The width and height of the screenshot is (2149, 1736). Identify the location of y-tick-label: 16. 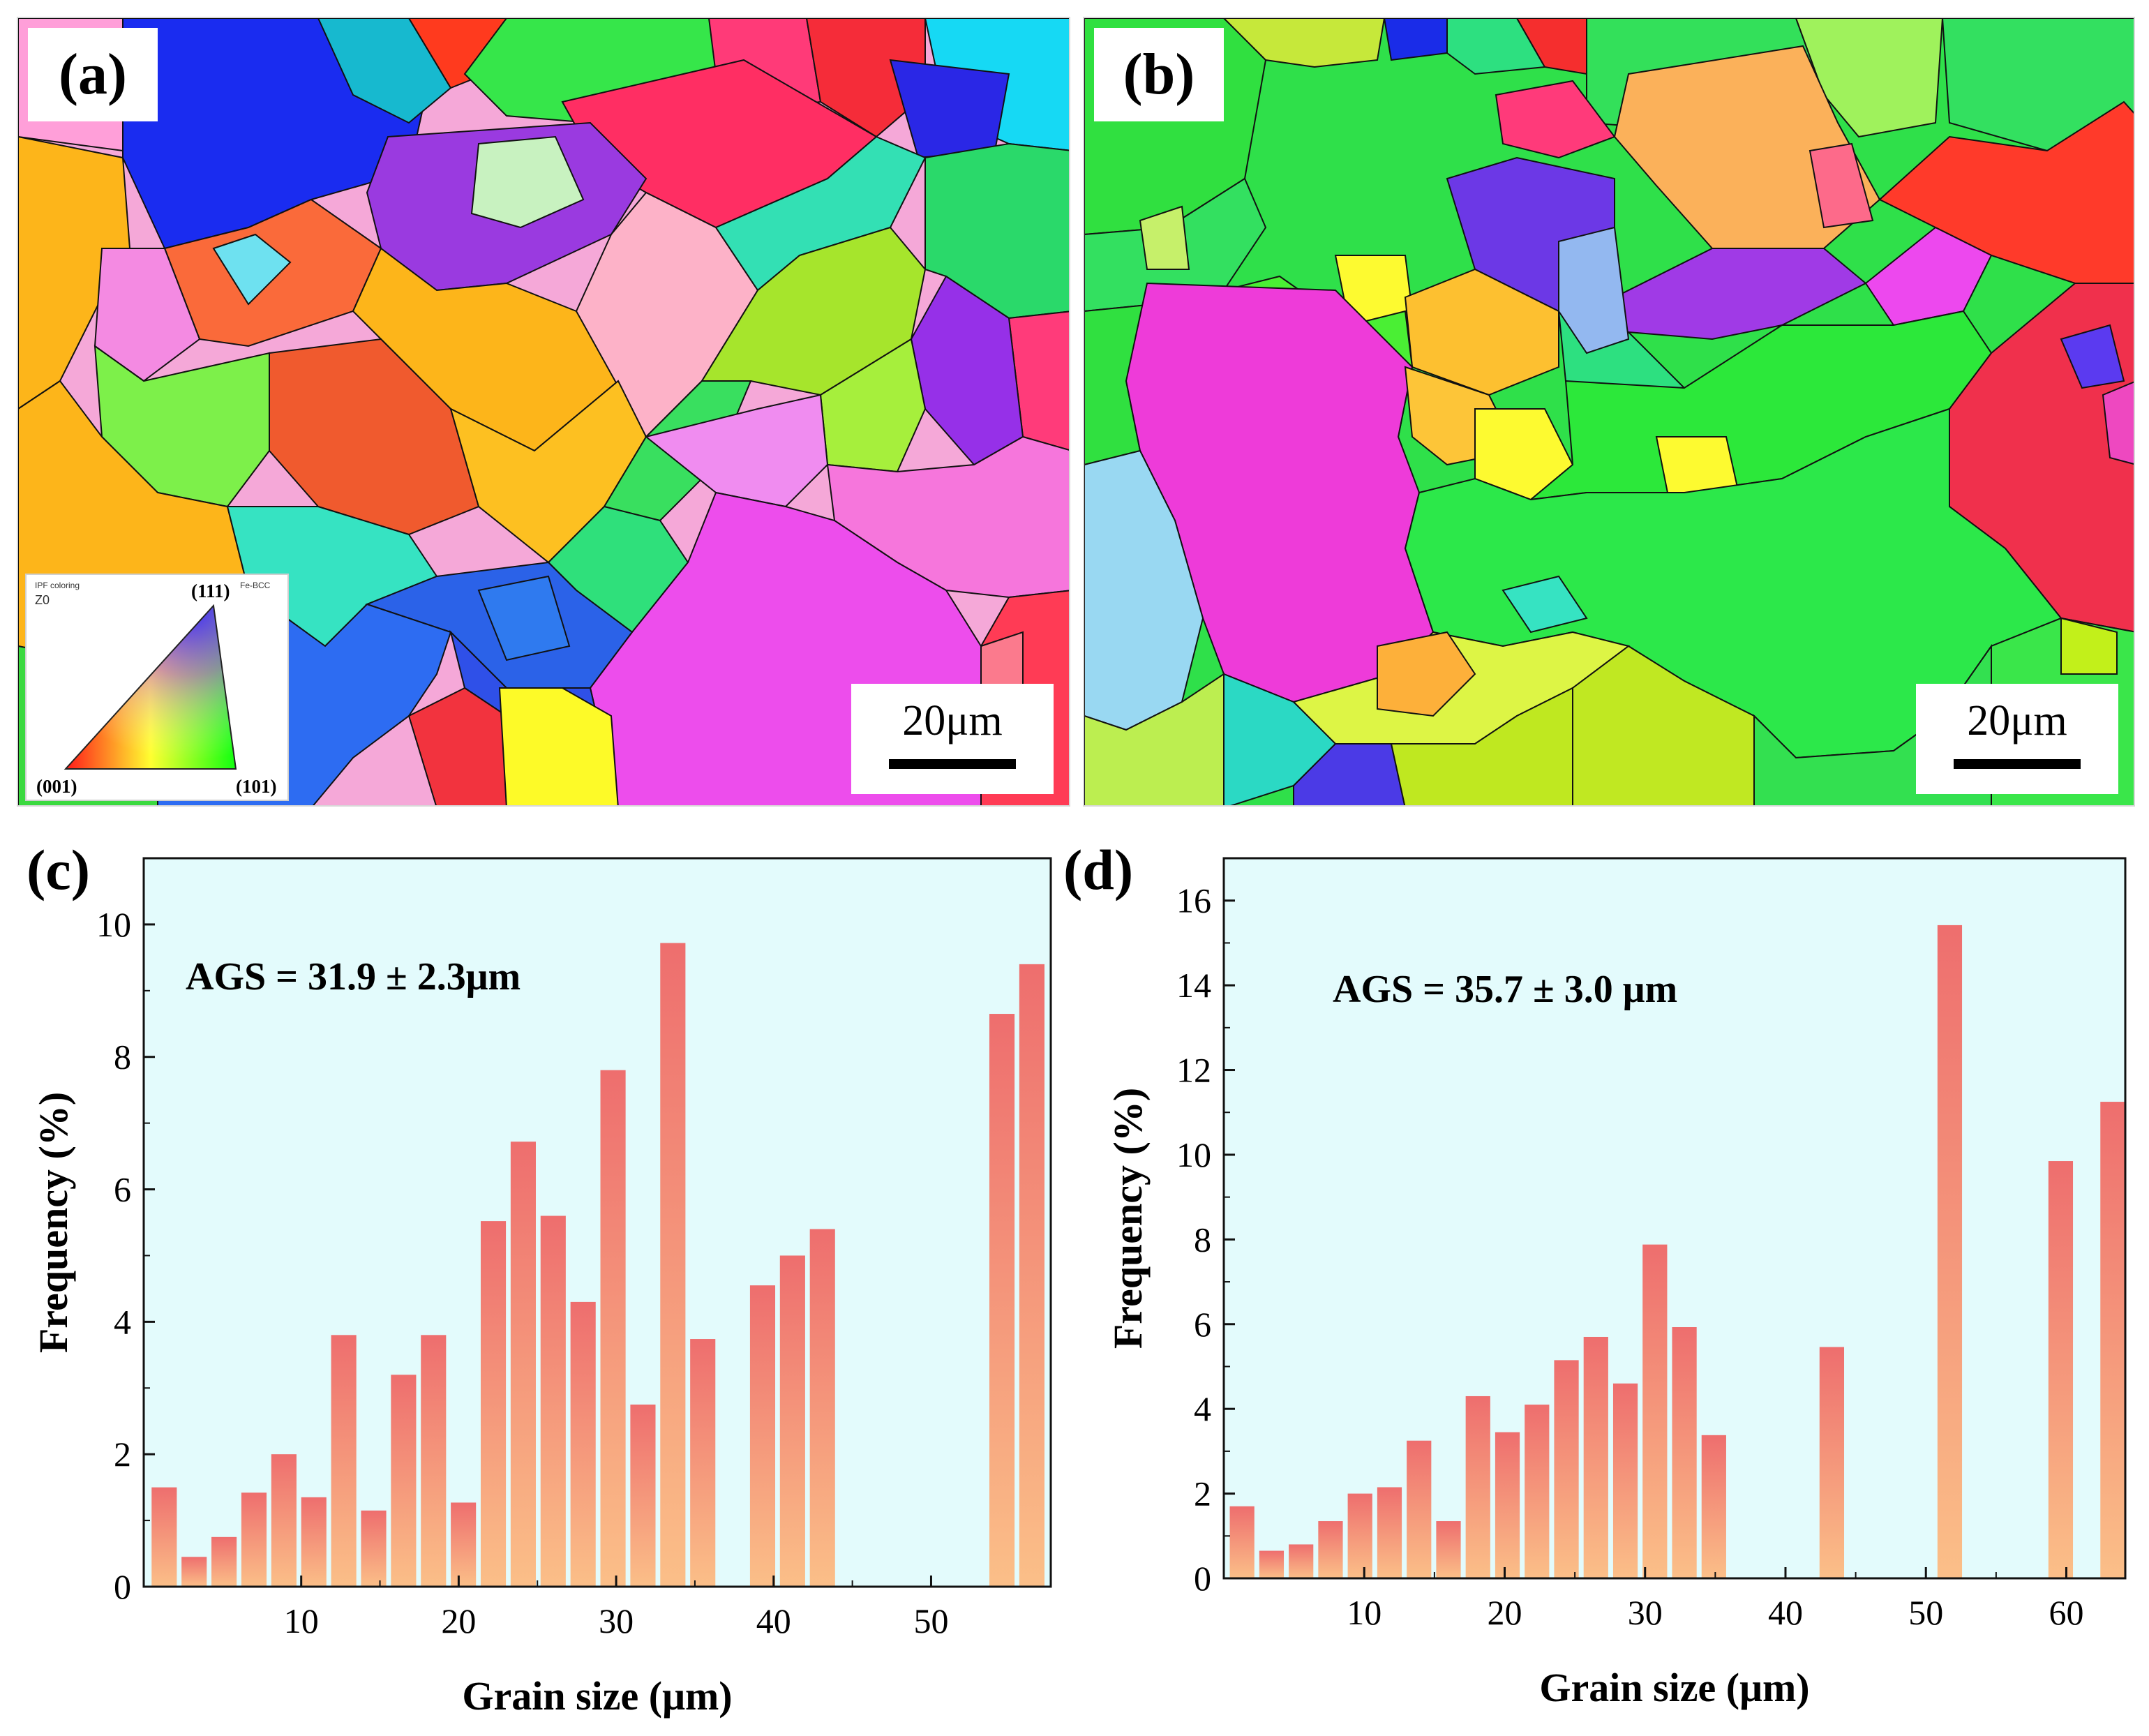
(1193, 900).